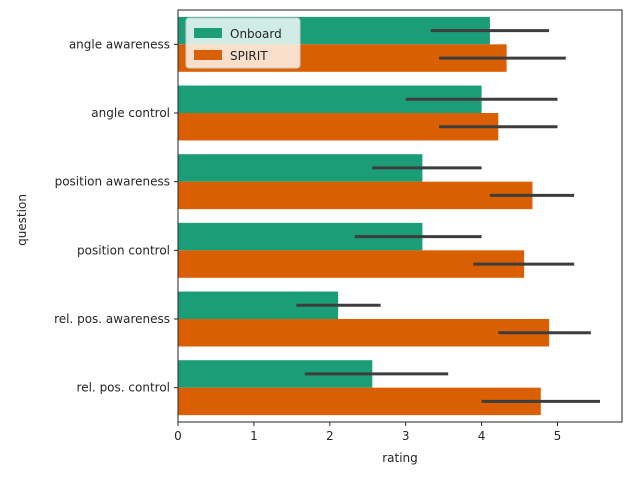 The width and height of the screenshot is (640, 484). Describe the element at coordinates (330, 436) in the screenshot. I see `x-tick-label-2: 2` at that location.